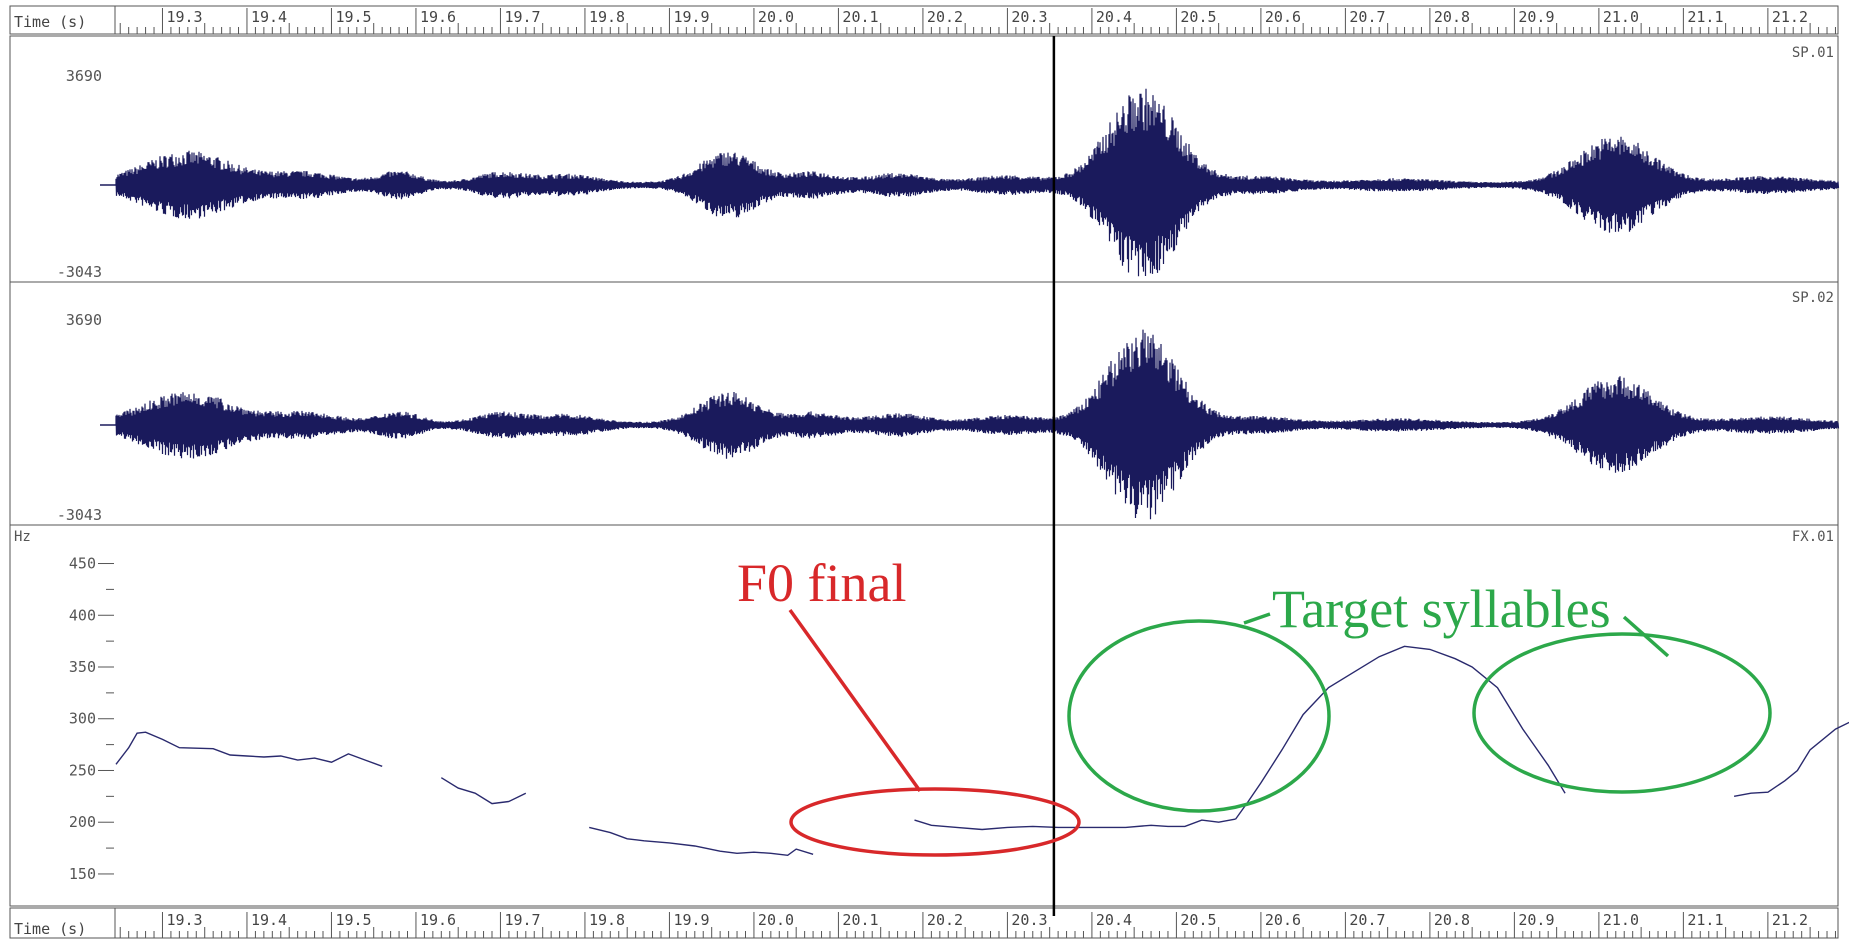 The image size is (1849, 947). Describe the element at coordinates (79, 272) in the screenshot. I see `sp01-ymin-label: -3043` at that location.